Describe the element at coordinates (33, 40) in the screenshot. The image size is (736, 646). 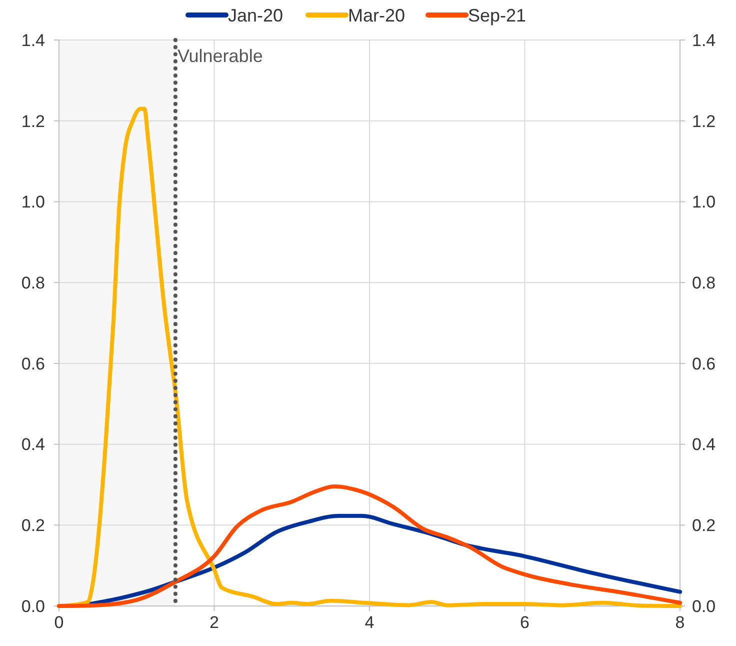
I see `y-tick-label: 1.4` at that location.